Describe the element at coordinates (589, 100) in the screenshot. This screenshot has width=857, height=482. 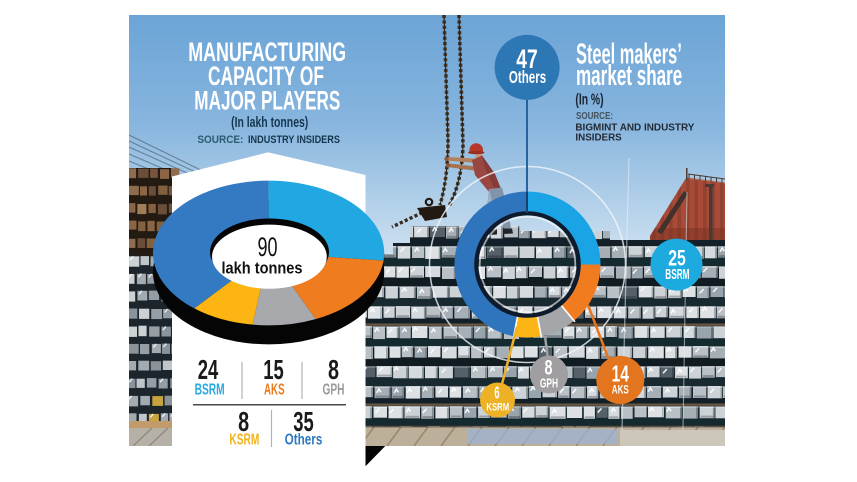
I see `svg-text: (In %)` at that location.